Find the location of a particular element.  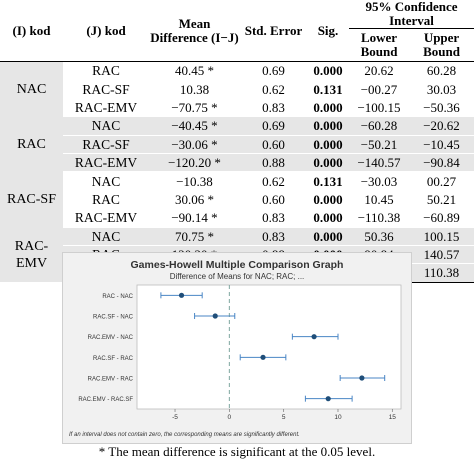

upper-bound-cell: 30.03 is located at coordinates (441, 89).